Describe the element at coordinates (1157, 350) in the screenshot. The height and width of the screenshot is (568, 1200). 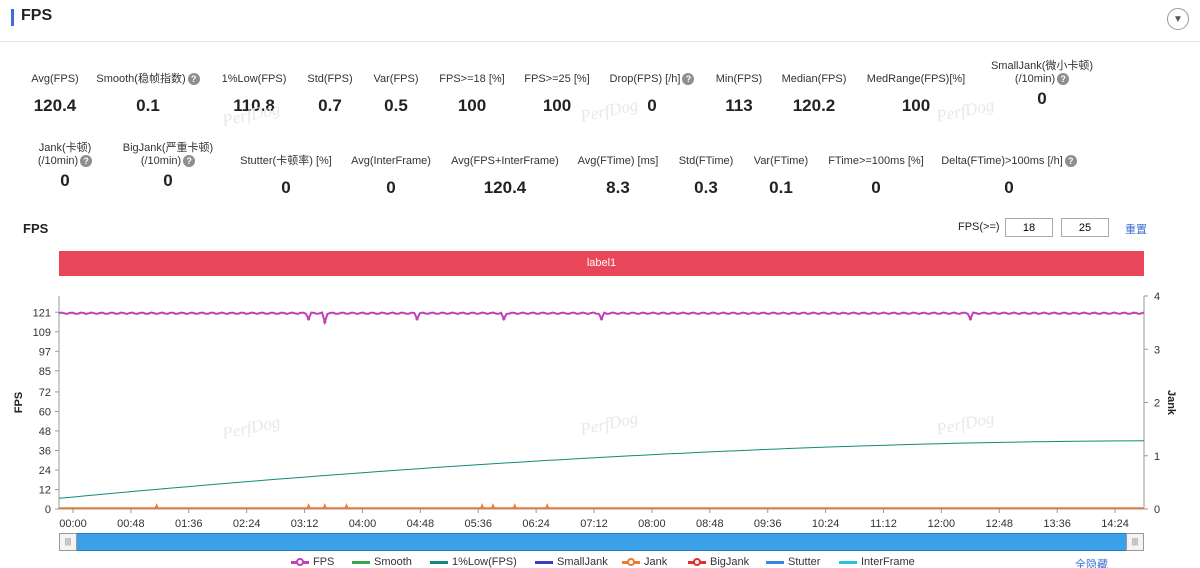
I see `y2-tick-label: 3` at that location.